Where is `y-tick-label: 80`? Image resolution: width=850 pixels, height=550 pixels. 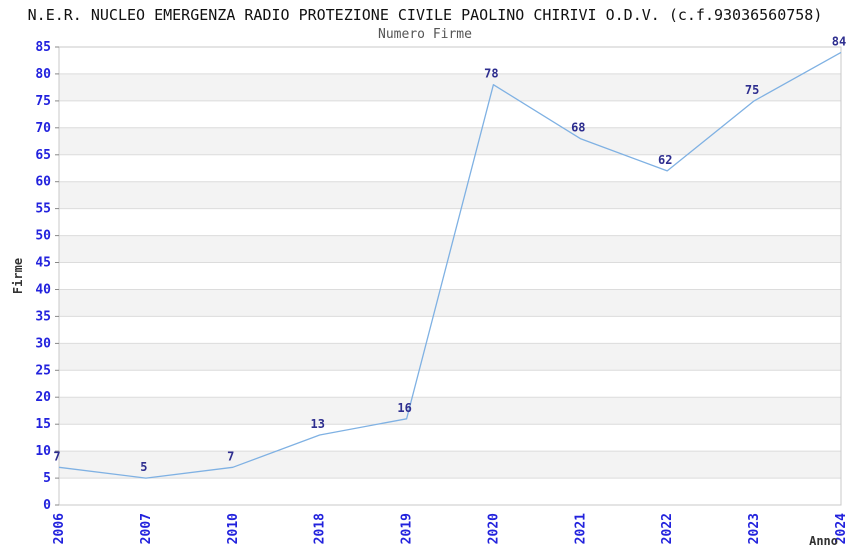
y-tick-label: 80 is located at coordinates (43, 74).